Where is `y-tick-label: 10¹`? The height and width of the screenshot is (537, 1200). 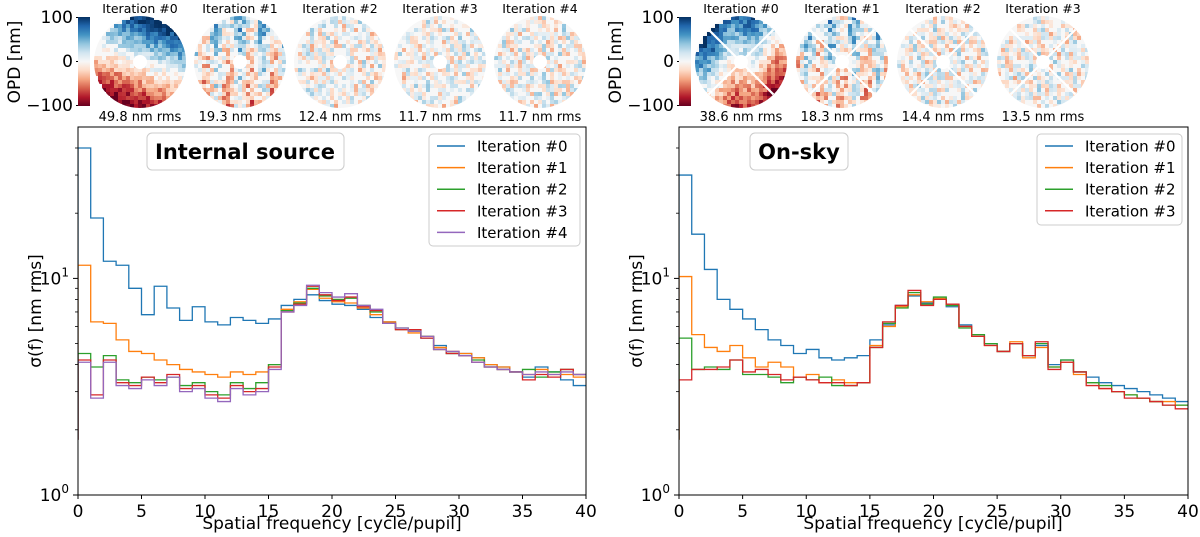
y-tick-label: 10¹ is located at coordinates (54, 277).